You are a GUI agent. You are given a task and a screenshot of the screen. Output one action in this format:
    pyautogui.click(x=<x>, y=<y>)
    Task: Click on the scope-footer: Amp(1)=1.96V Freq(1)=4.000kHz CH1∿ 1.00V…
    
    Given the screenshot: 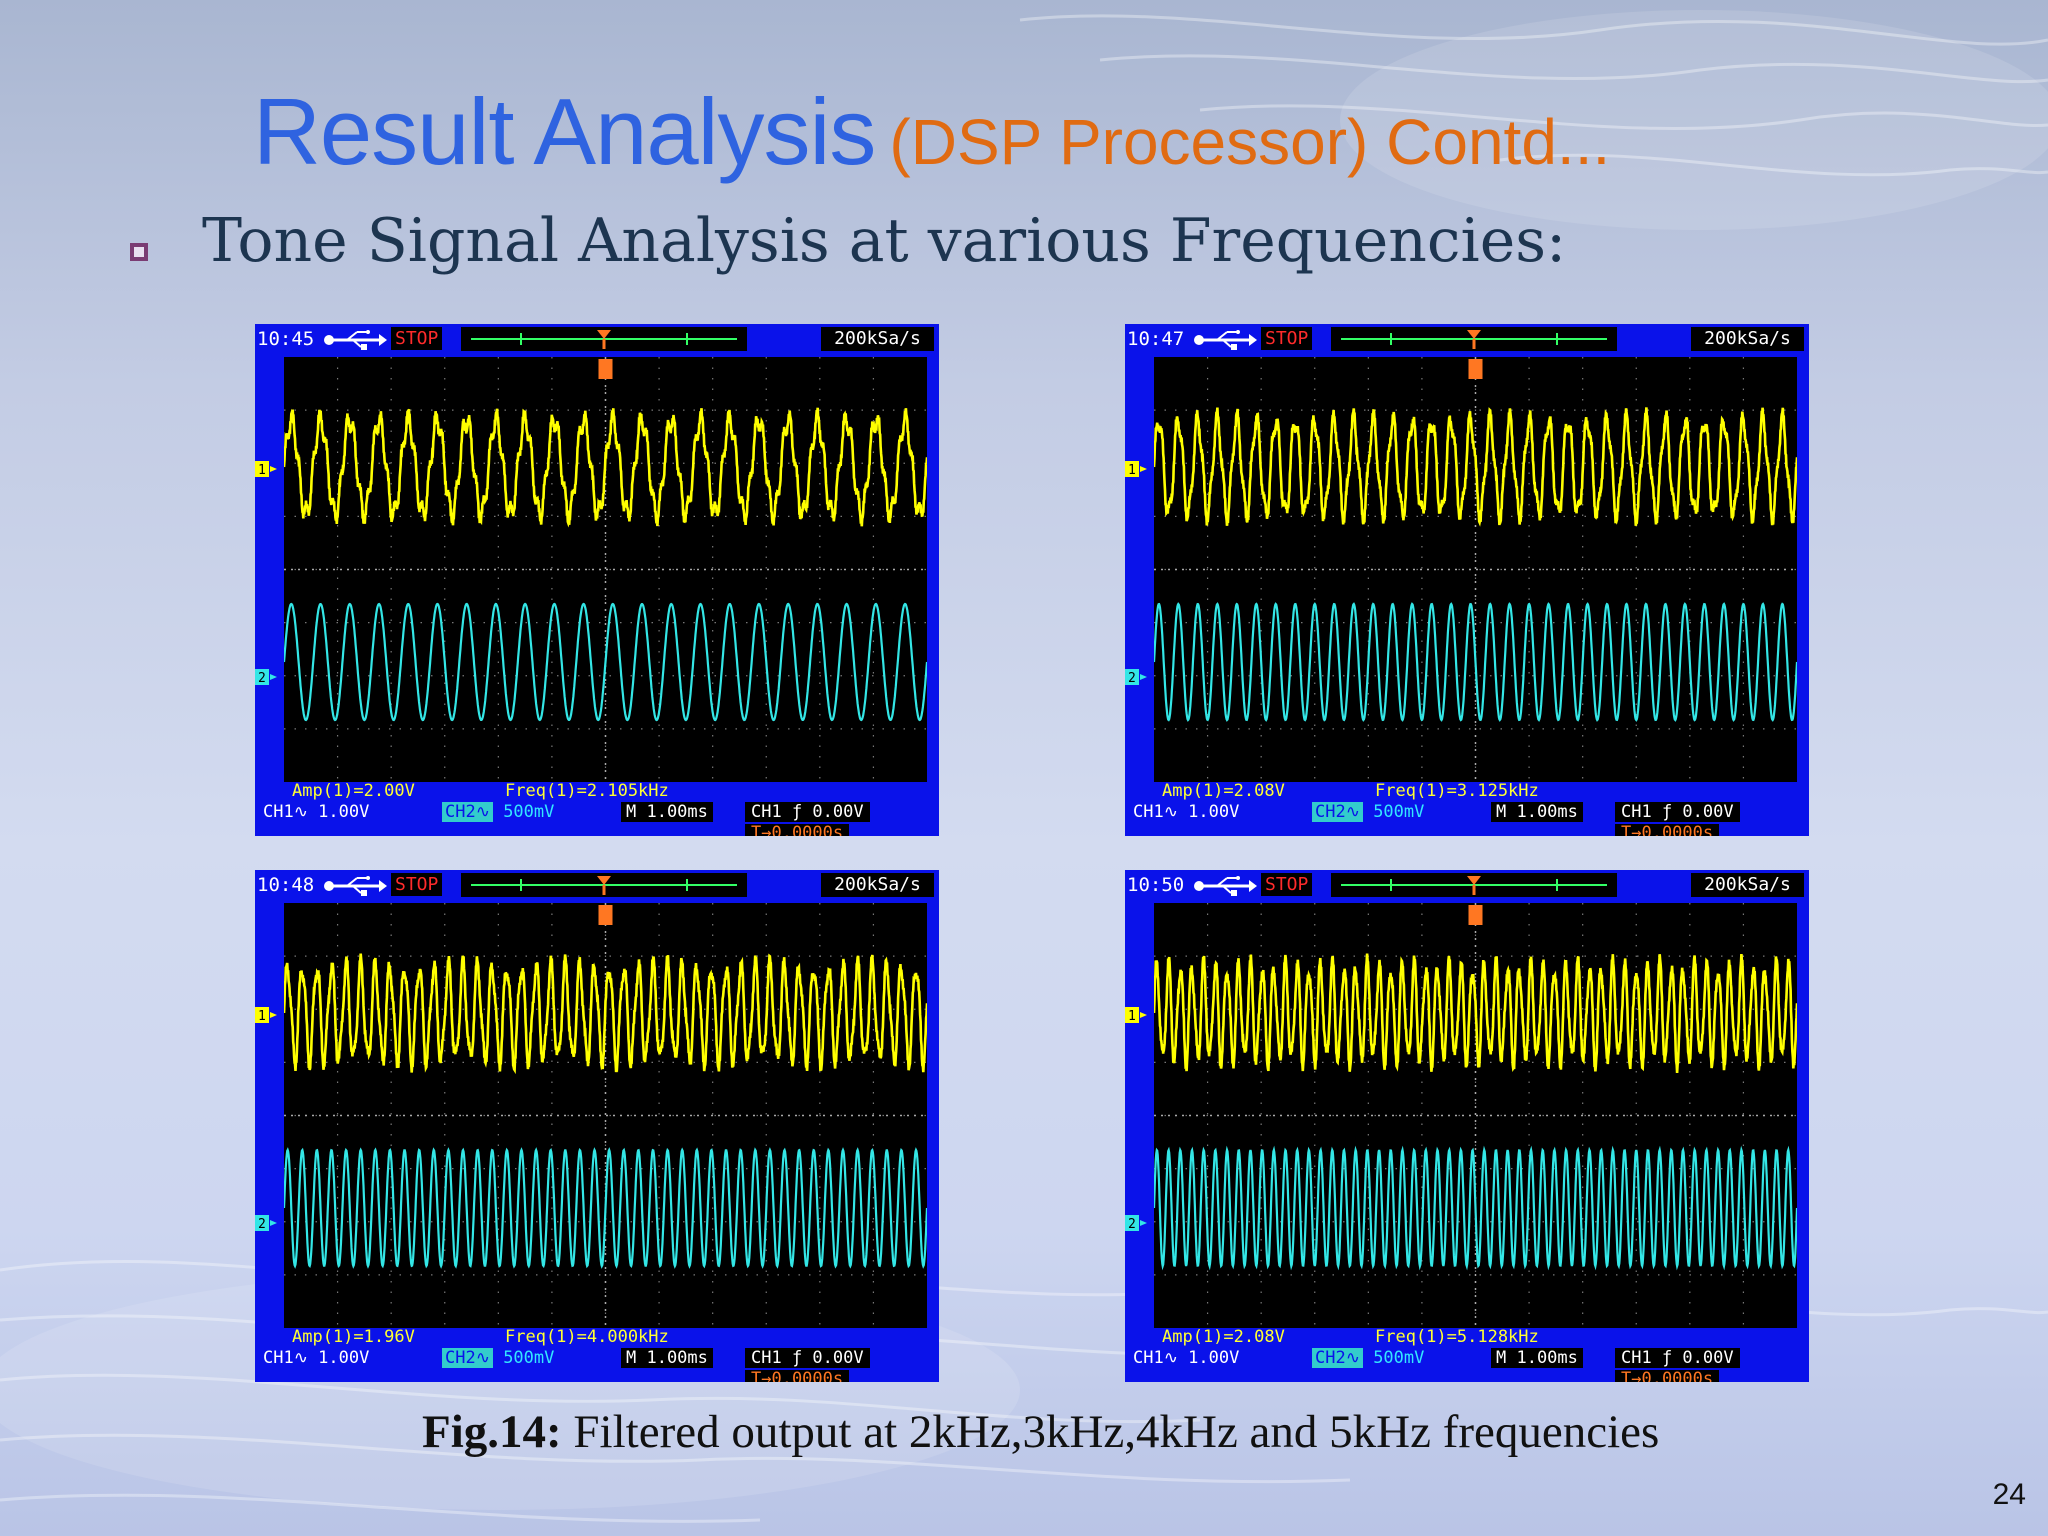 What is the action you would take?
    pyautogui.click(x=597, y=1354)
    